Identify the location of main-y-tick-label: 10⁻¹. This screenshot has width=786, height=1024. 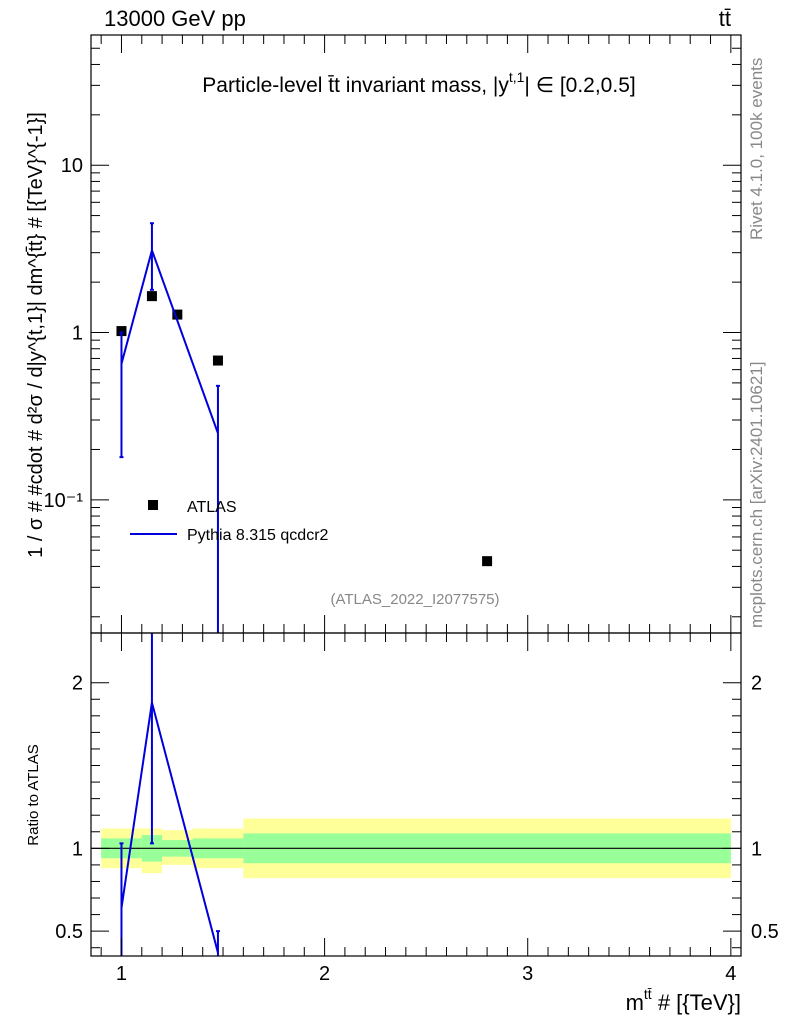
(64, 501).